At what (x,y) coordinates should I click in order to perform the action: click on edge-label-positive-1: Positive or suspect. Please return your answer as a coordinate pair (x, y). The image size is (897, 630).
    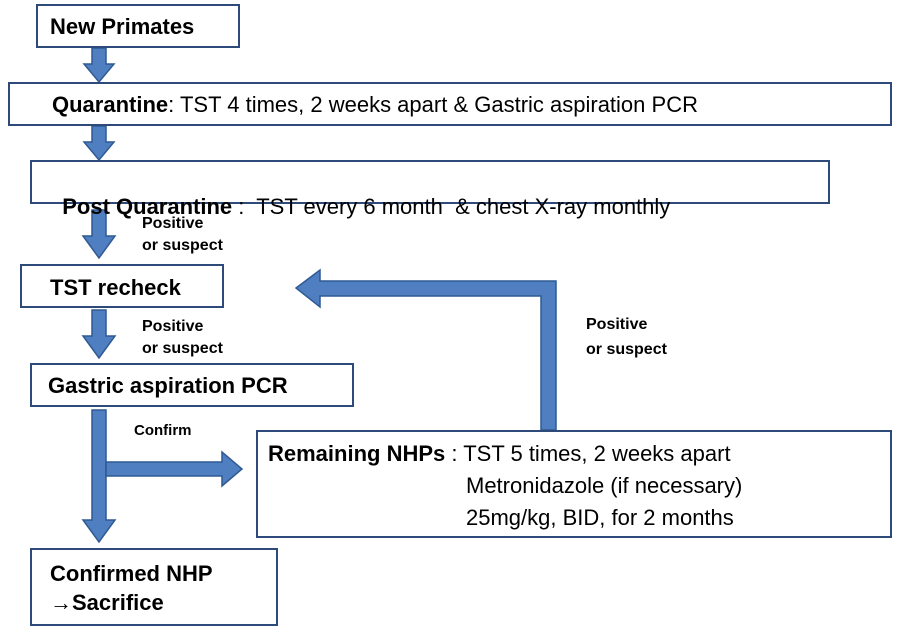
    Looking at the image, I should click on (182, 235).